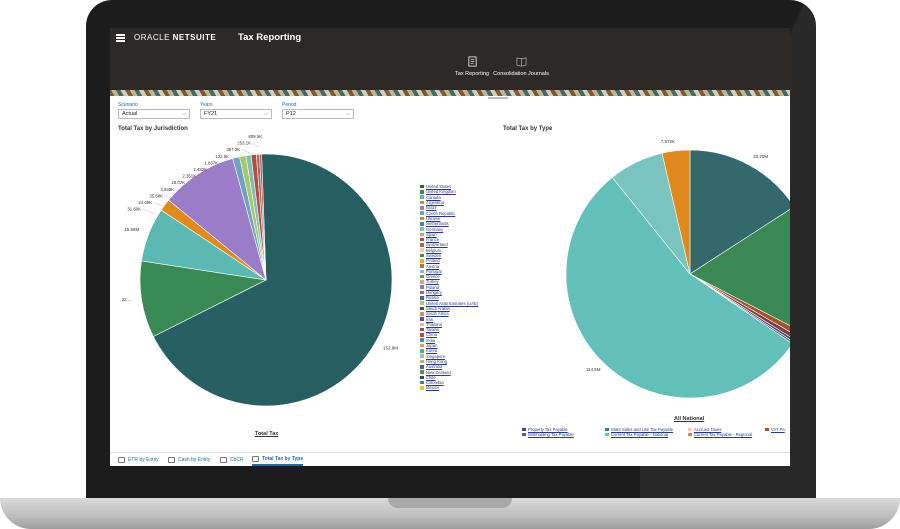 The image size is (900, 529). I want to click on period-filter: Period P12 ⌵, so click(318, 110).